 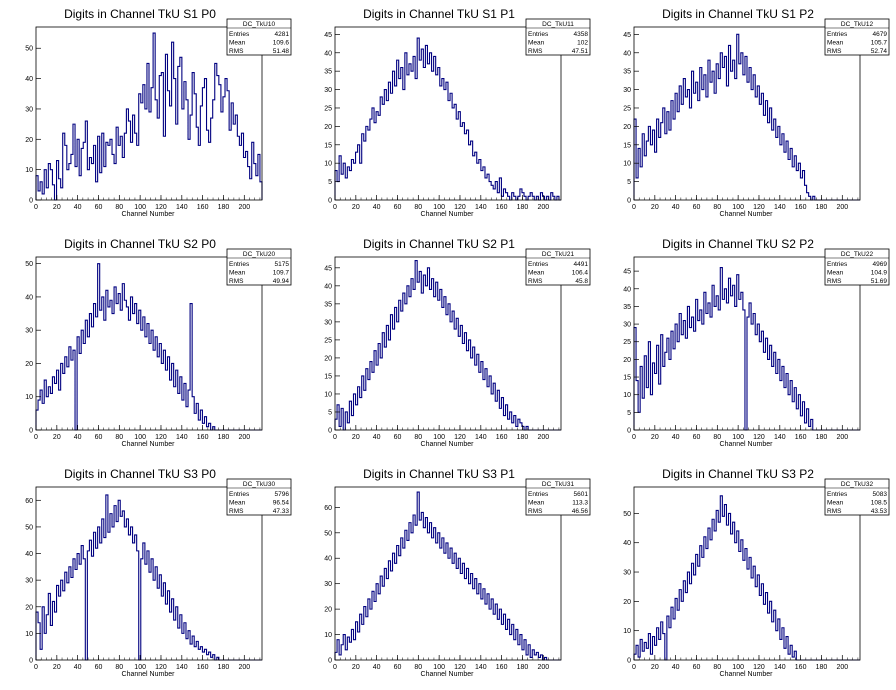 I want to click on stats-value: 5796, so click(x=282, y=494).